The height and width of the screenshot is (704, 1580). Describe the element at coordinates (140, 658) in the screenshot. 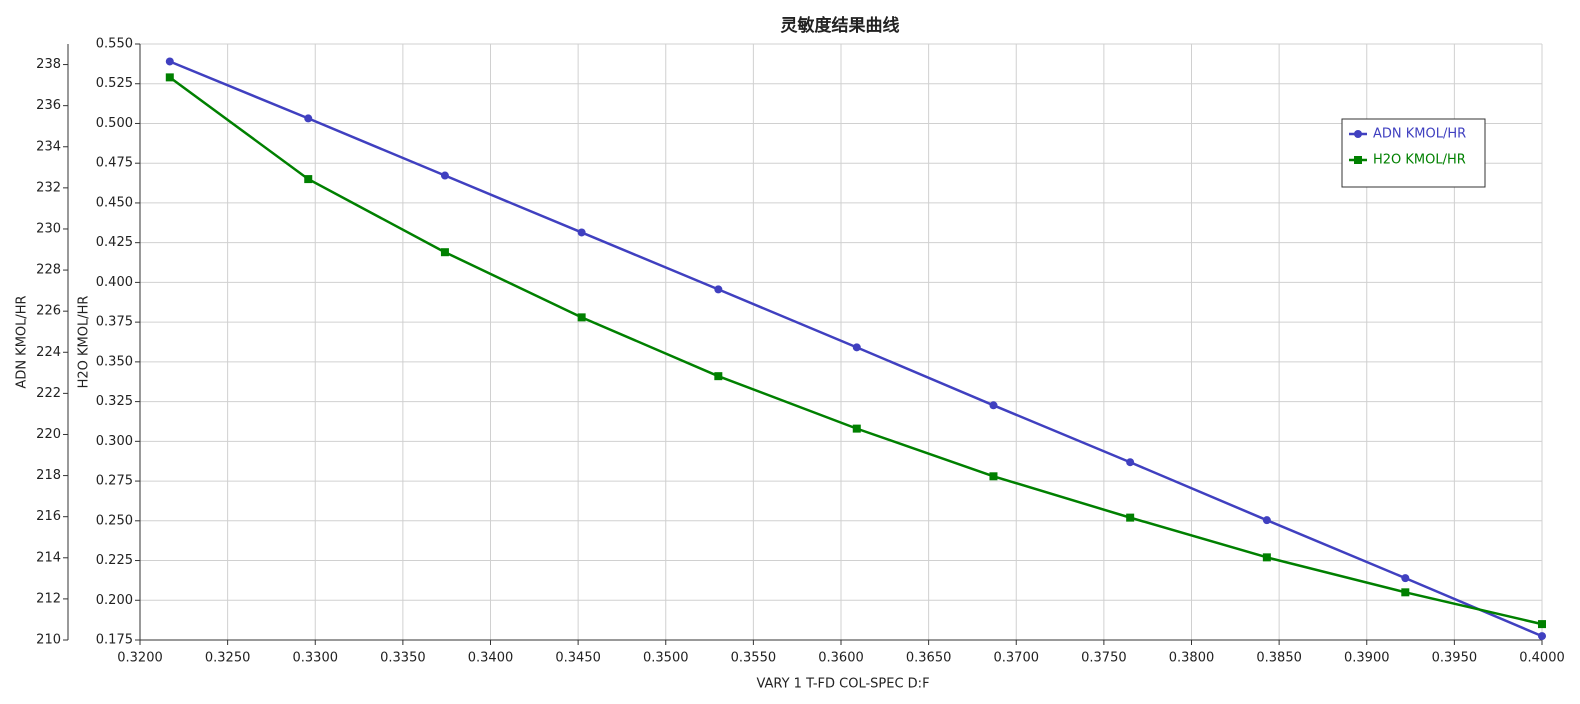

I see `x-tick-label: 0.3200` at that location.